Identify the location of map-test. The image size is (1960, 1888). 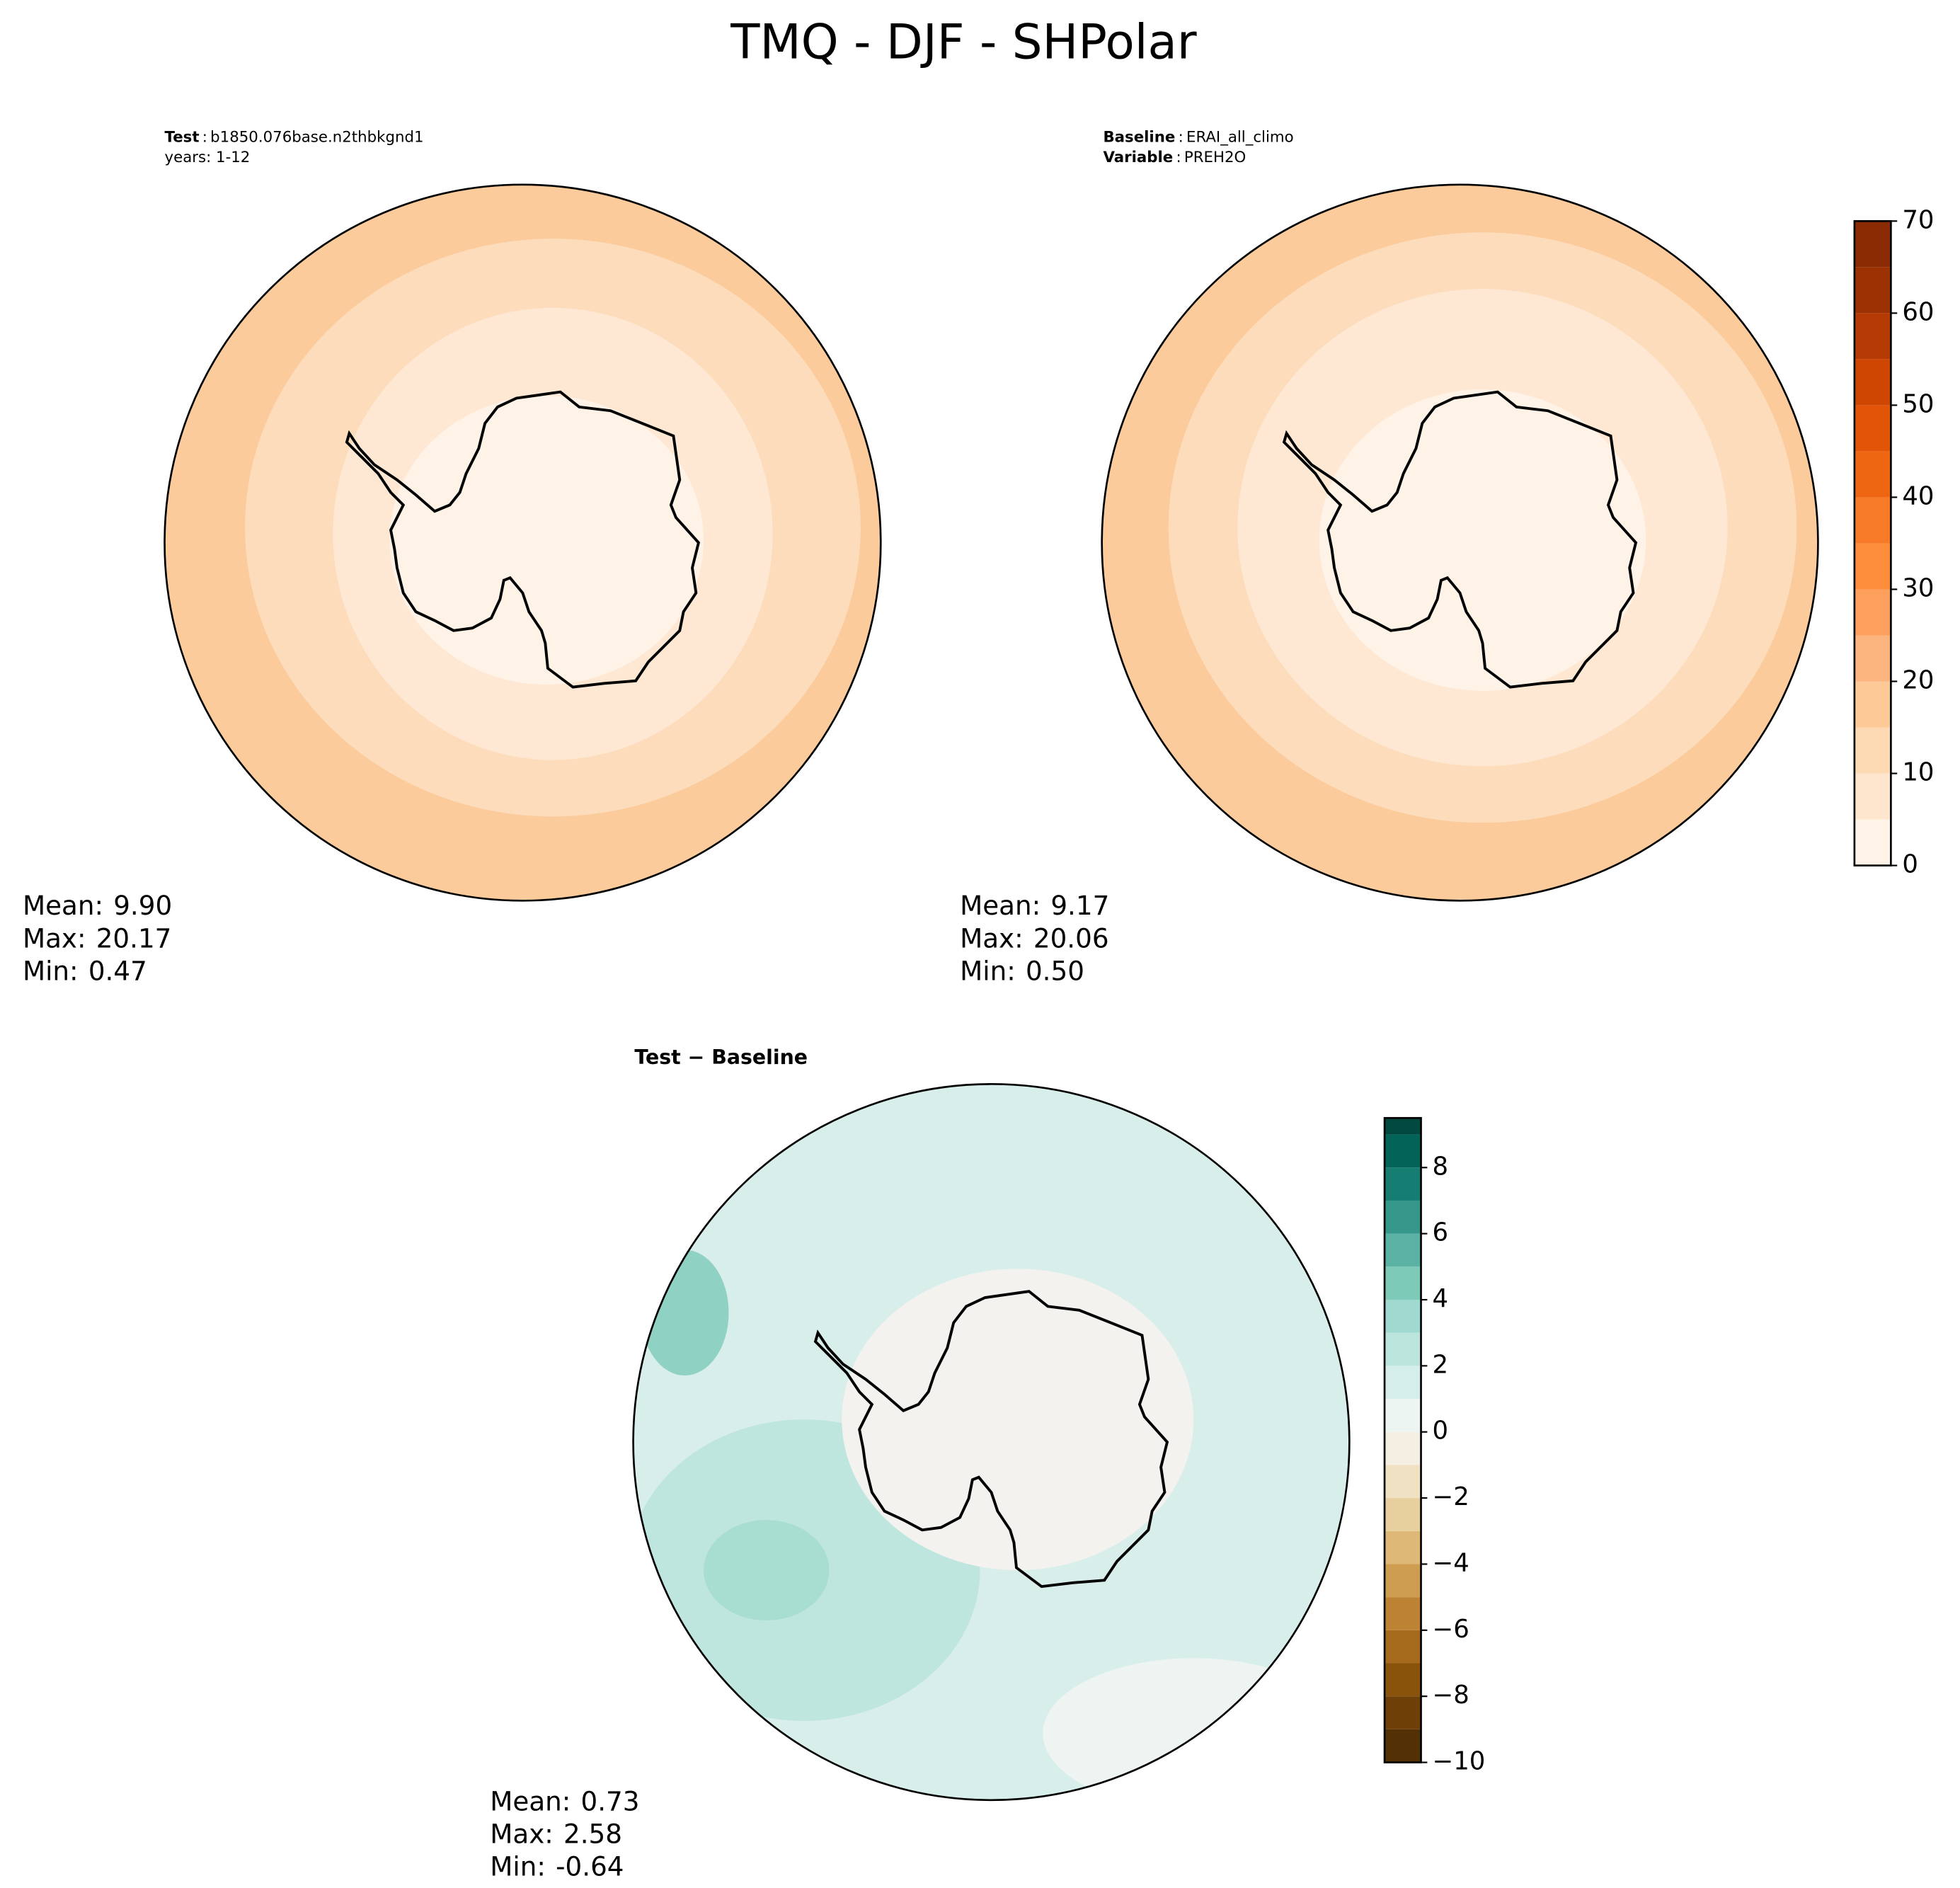
(522, 543).